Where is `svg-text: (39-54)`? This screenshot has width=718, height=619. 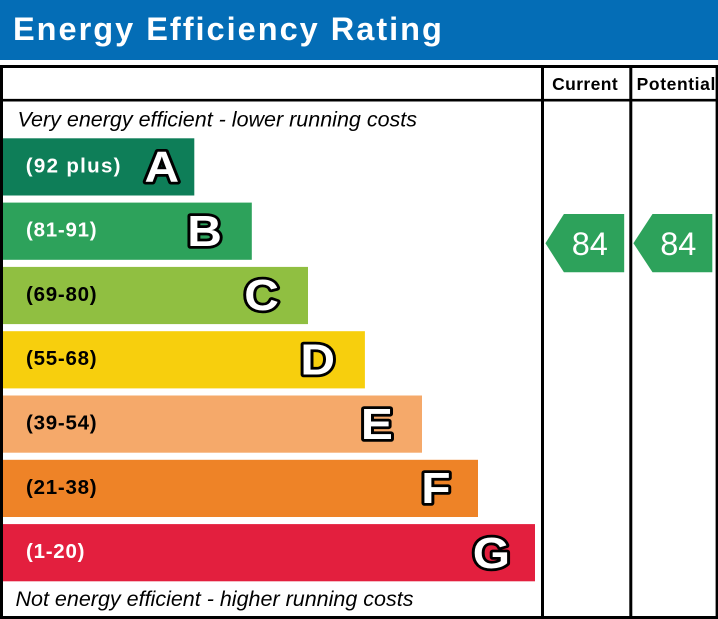
svg-text: (39-54) is located at coordinates (61, 423).